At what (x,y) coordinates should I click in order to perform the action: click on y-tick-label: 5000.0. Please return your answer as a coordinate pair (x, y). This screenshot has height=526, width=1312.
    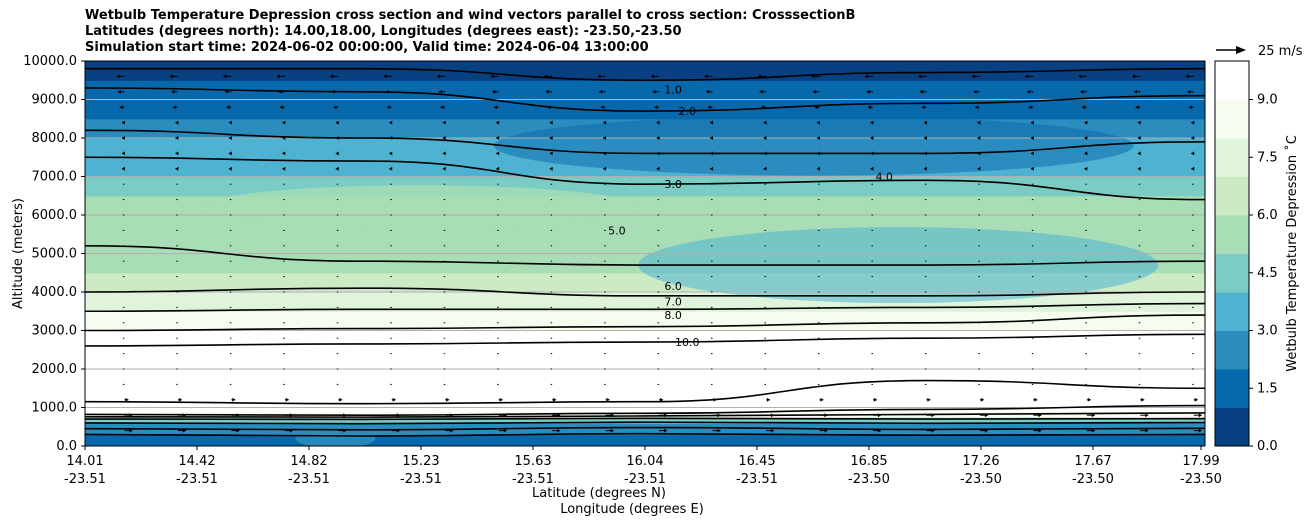
    Looking at the image, I should click on (55, 254).